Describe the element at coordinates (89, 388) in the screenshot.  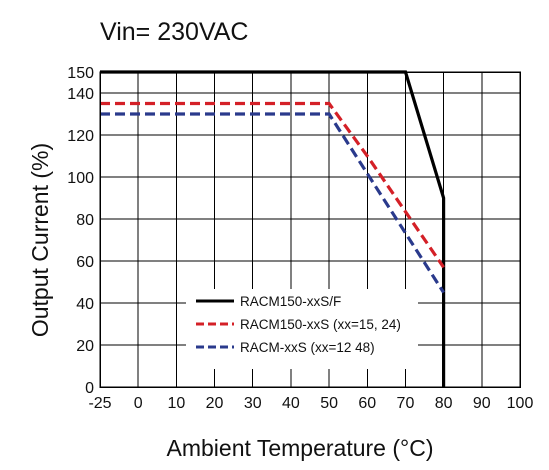
I see `y-tick-label: 0` at that location.